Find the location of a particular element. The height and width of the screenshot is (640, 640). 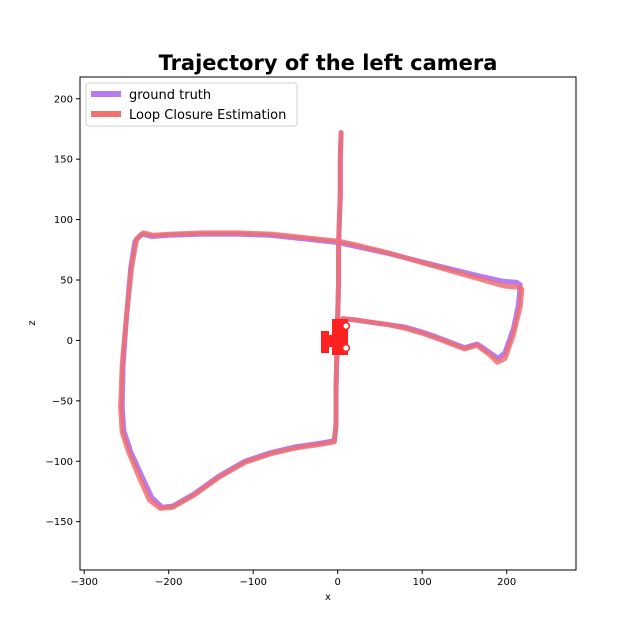

y-tick-label: −150 is located at coordinates (59, 522).